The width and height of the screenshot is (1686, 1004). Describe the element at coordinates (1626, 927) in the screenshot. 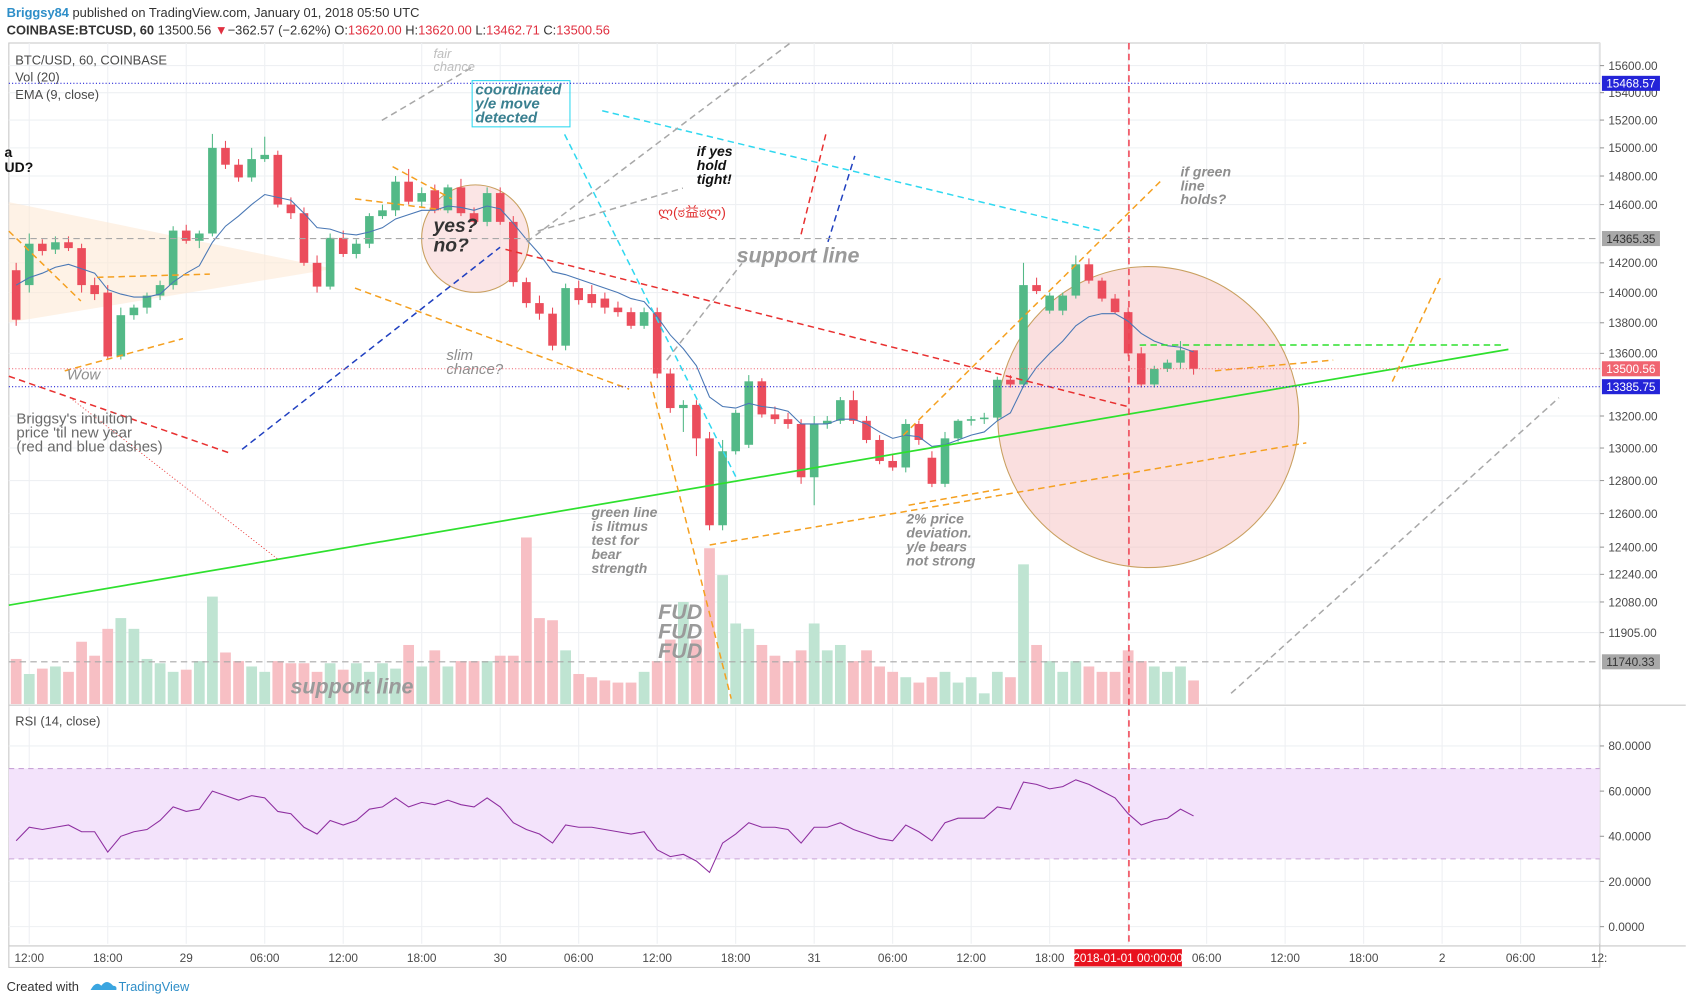

I see `rsi-tick-label: 0.0000` at that location.